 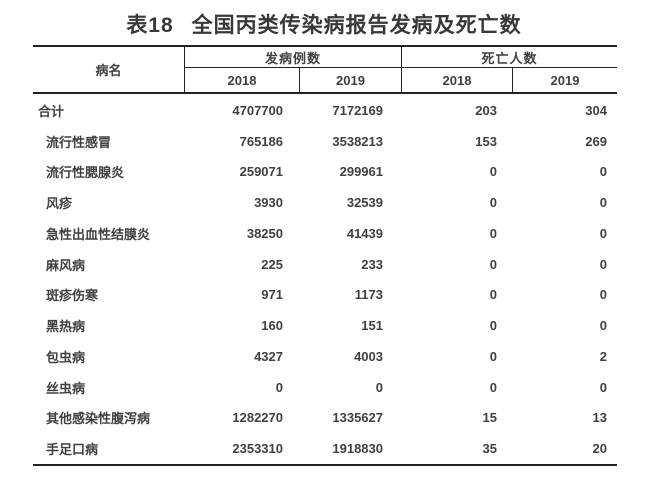 I want to click on deaths-2018: 203, so click(x=486, y=110).